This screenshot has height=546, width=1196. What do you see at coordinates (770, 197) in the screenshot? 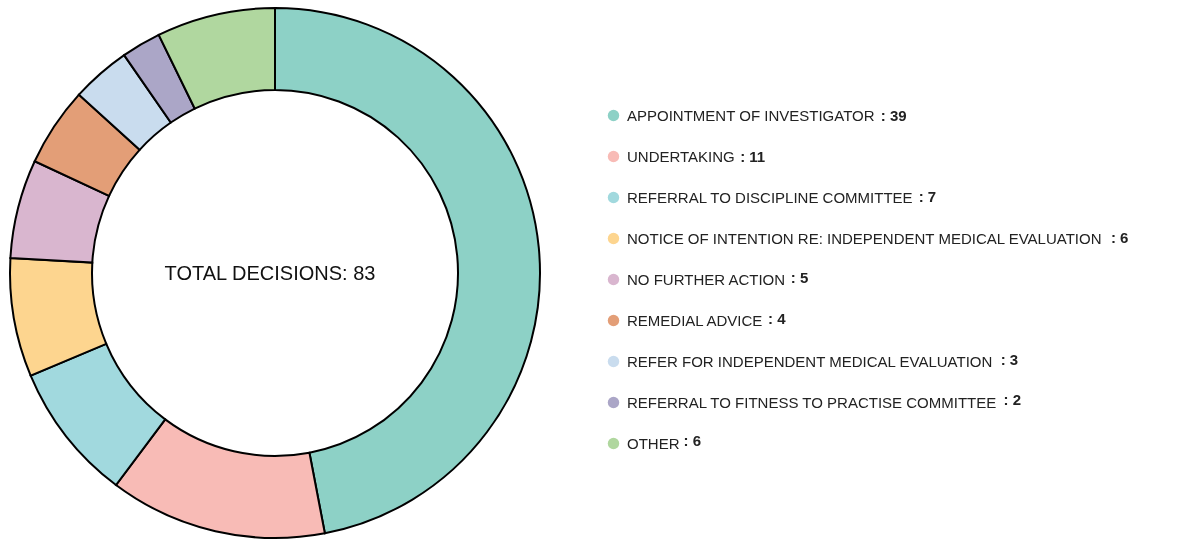
I see `legend-label: REFERRAL TO DISCIPLINE COMMITTEE` at bounding box center [770, 197].